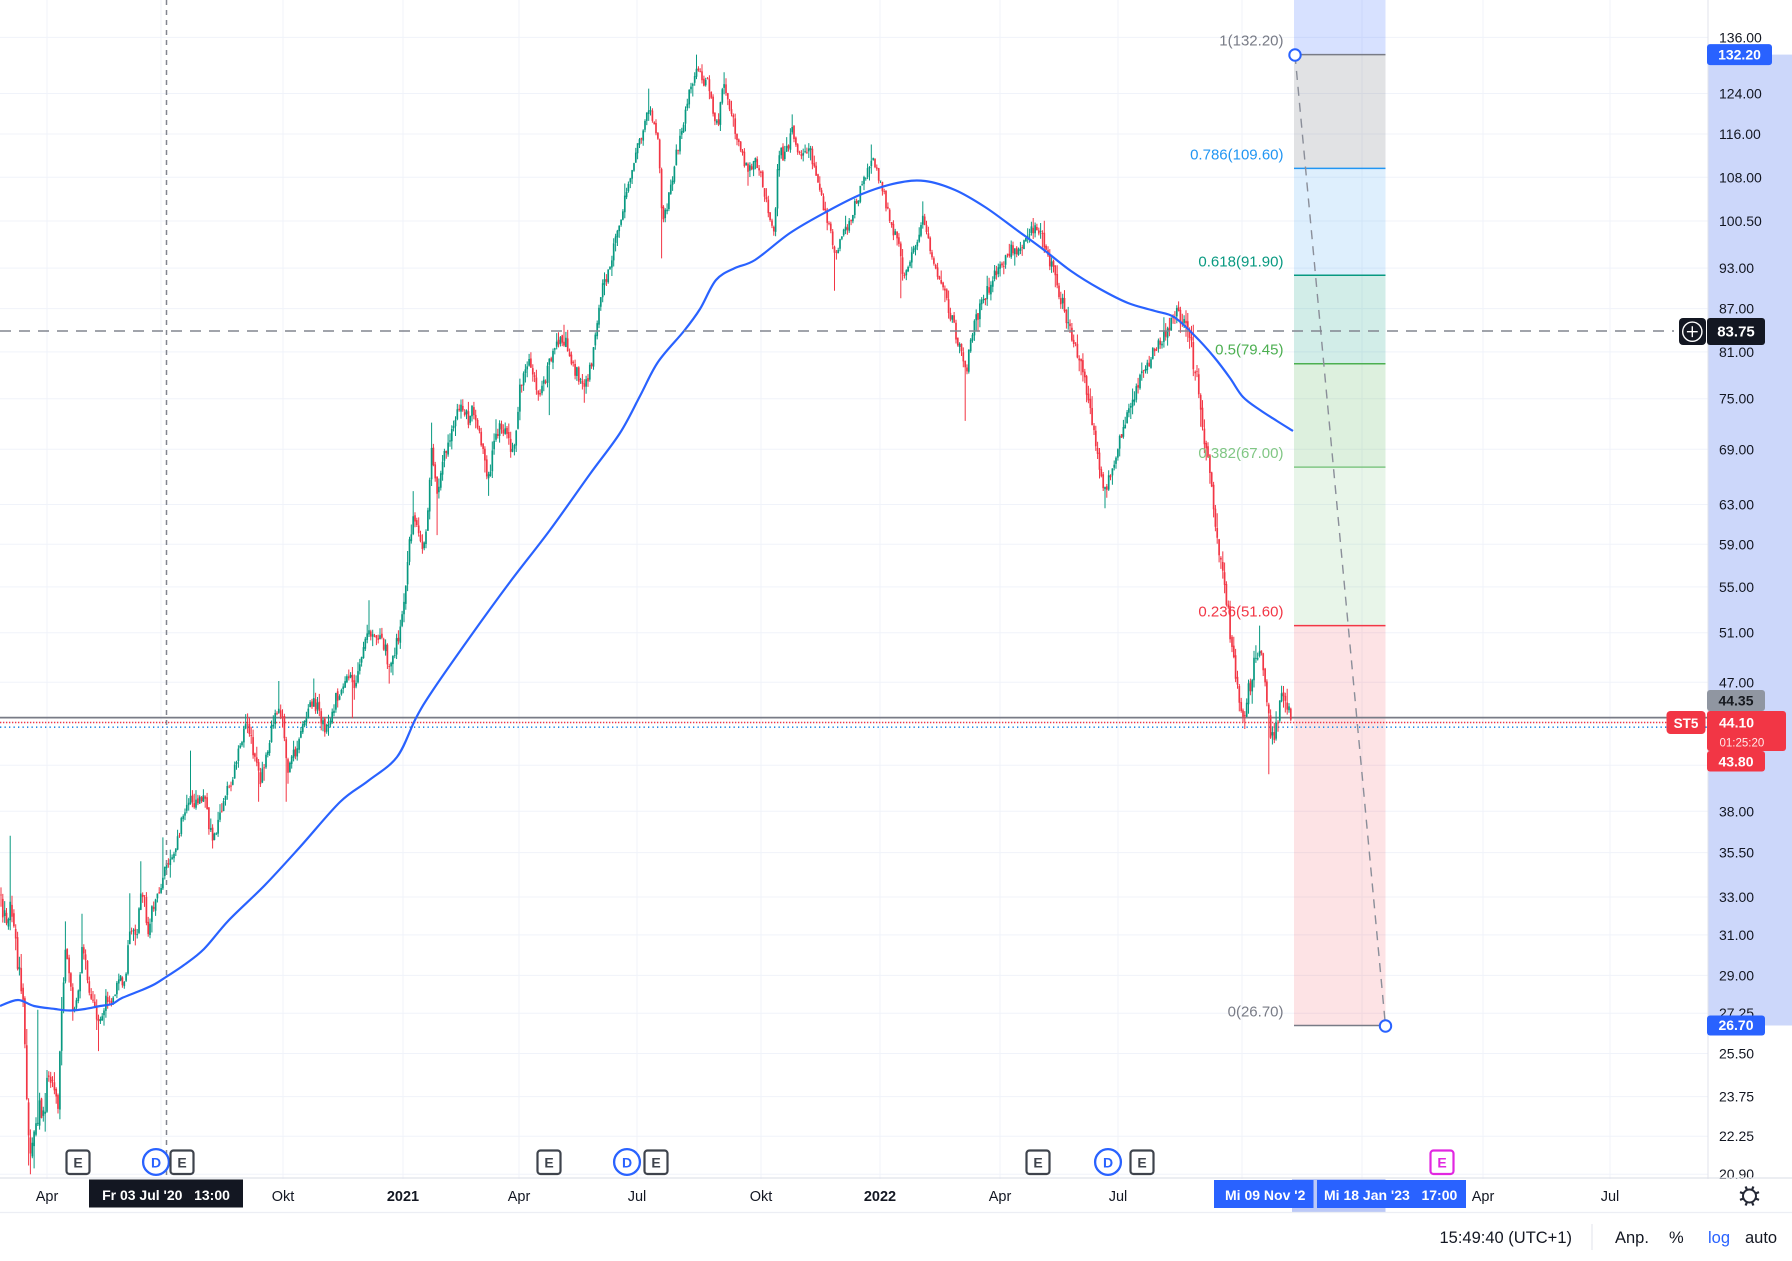  What do you see at coordinates (1240, 453) in the screenshot?
I see `svg-text: 0.382(67.00)` at bounding box center [1240, 453].